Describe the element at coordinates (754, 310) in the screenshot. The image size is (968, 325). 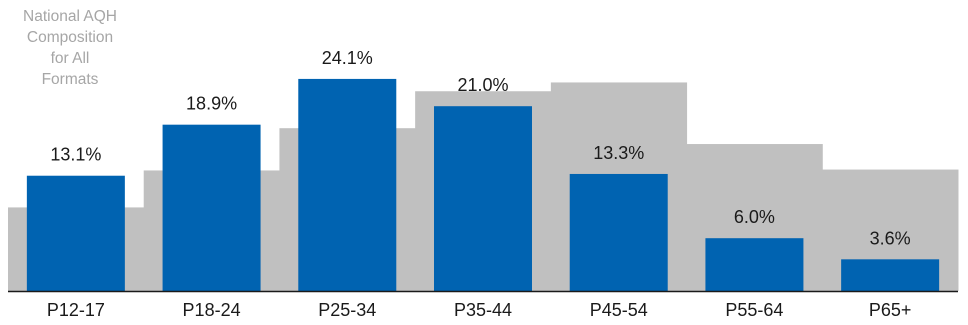
I see `x-tick-label: P55-64` at that location.